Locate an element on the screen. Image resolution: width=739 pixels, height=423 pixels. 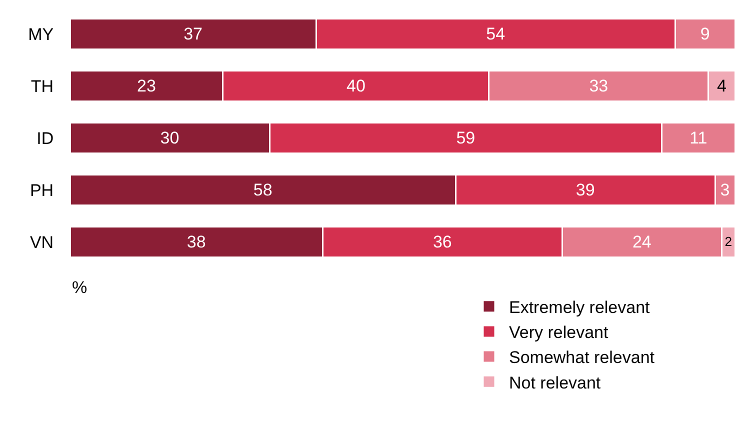
legend-label: Somewhat relevant is located at coordinates (582, 358).